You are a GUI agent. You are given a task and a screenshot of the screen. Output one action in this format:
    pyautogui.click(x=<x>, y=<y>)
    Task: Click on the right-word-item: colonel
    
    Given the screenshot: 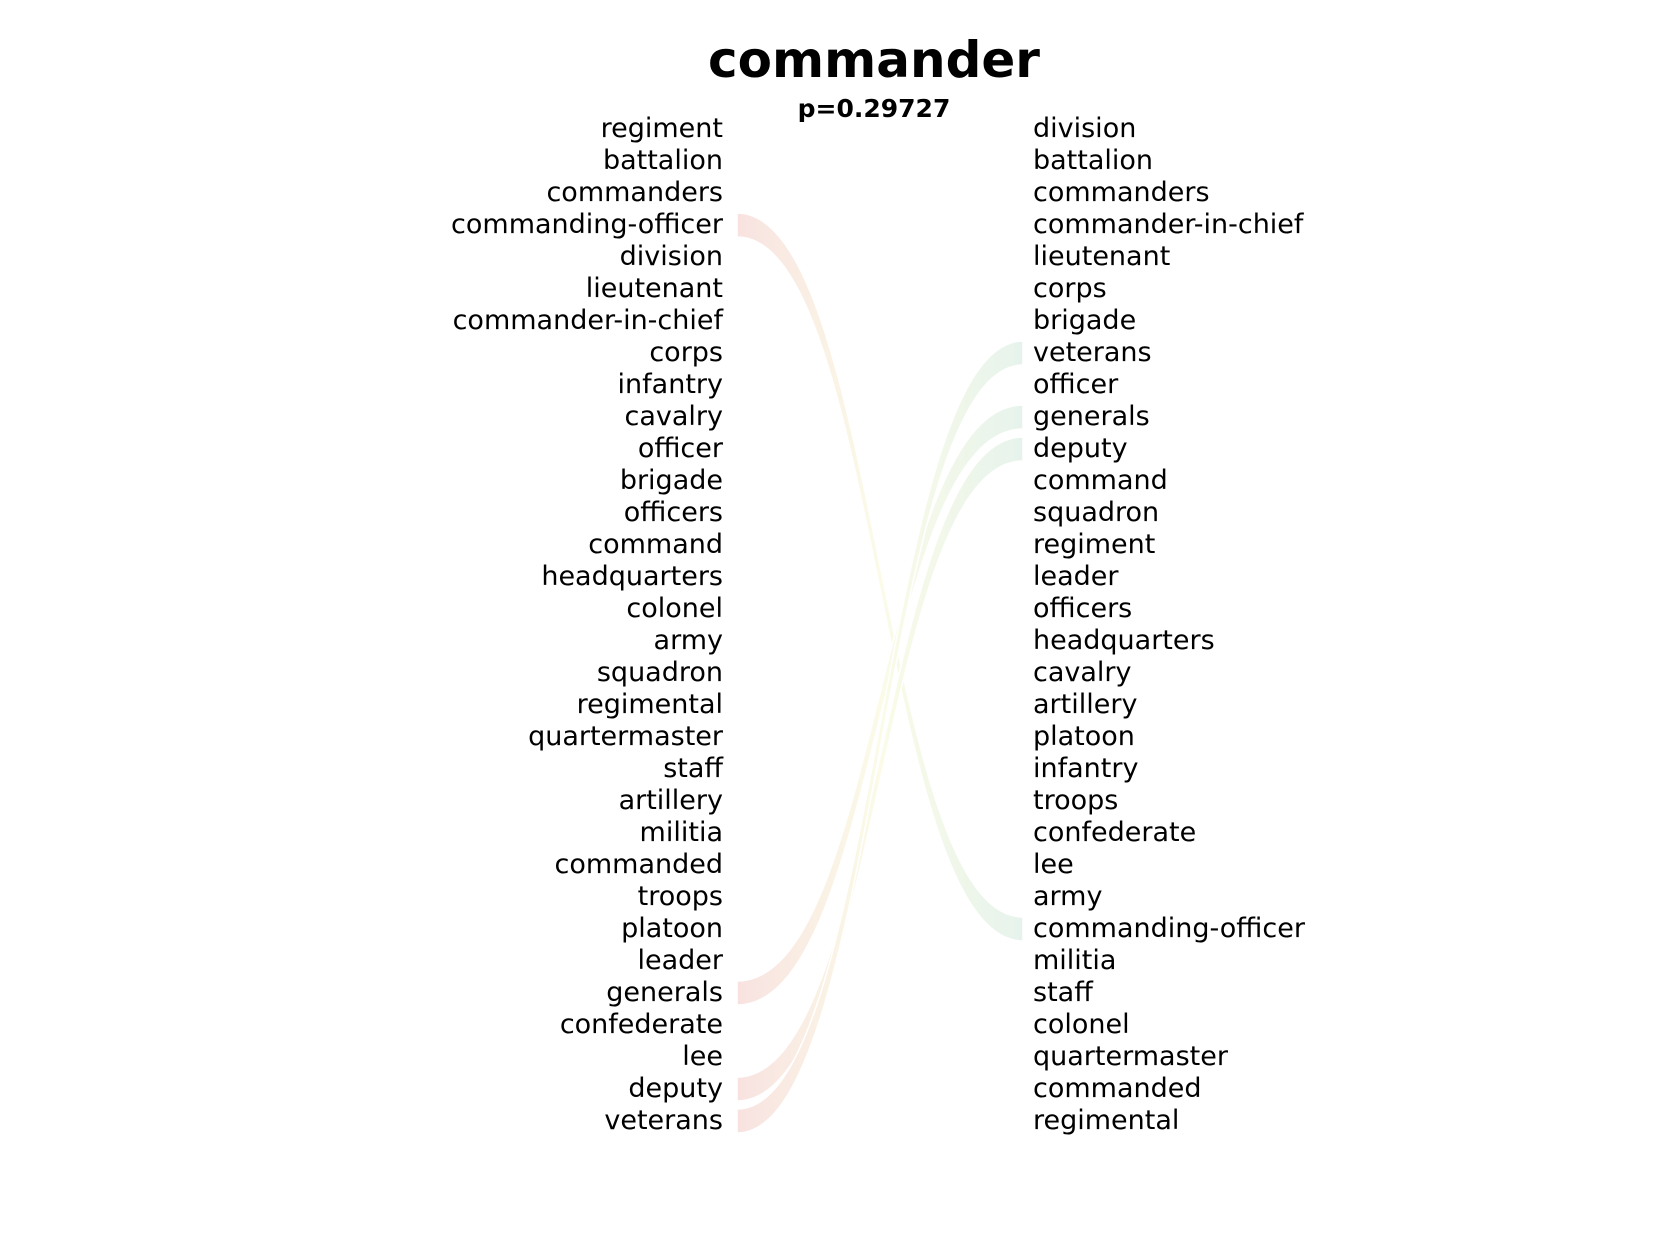 What is the action you would take?
    pyautogui.click(x=1081, y=1024)
    